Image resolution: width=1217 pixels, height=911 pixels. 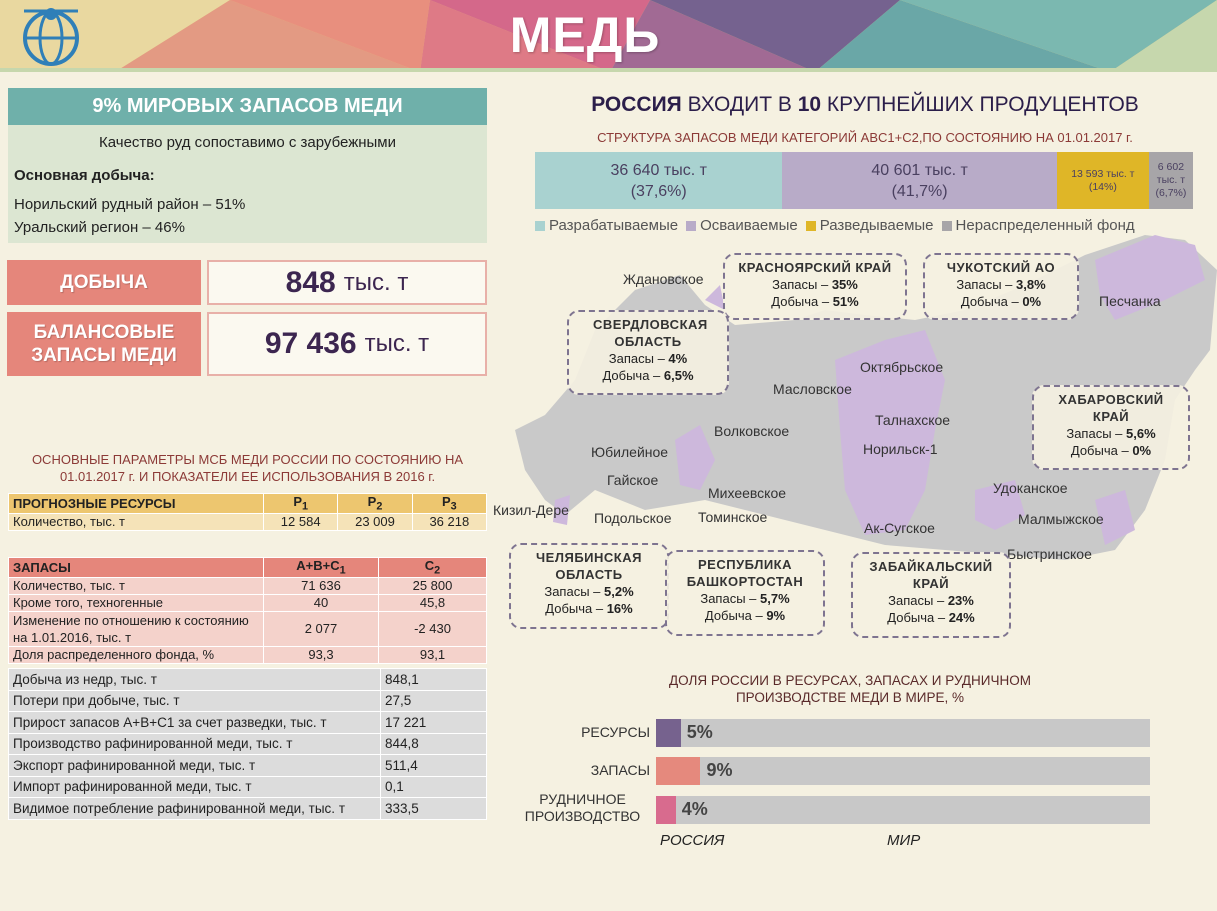 I want to click on table-cell: 93,3, so click(x=321, y=654).